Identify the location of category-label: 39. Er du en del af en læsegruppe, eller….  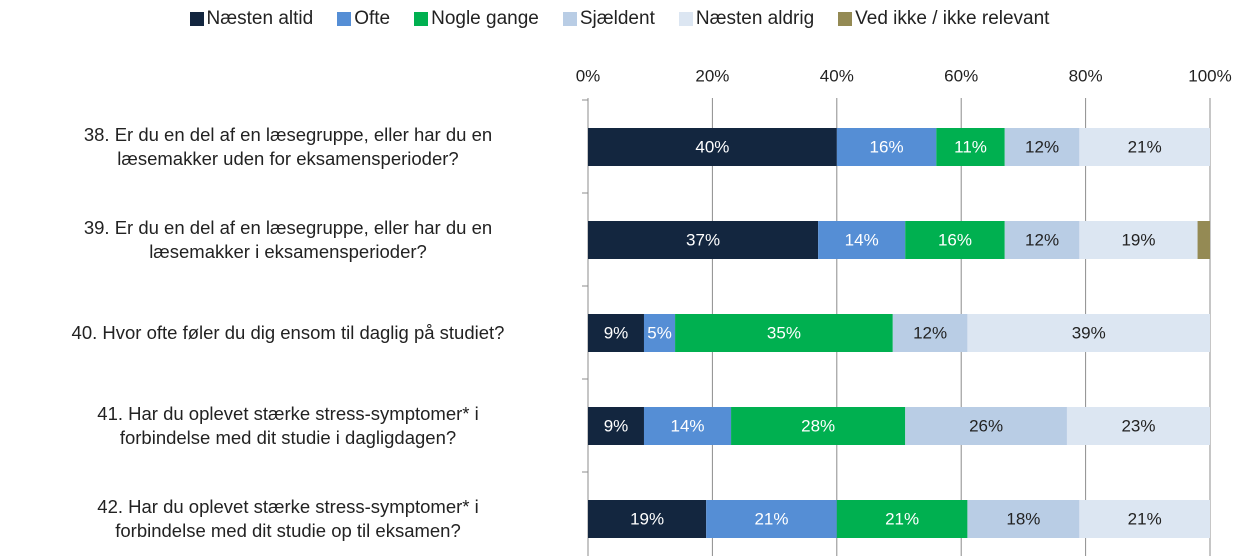
(288, 239).